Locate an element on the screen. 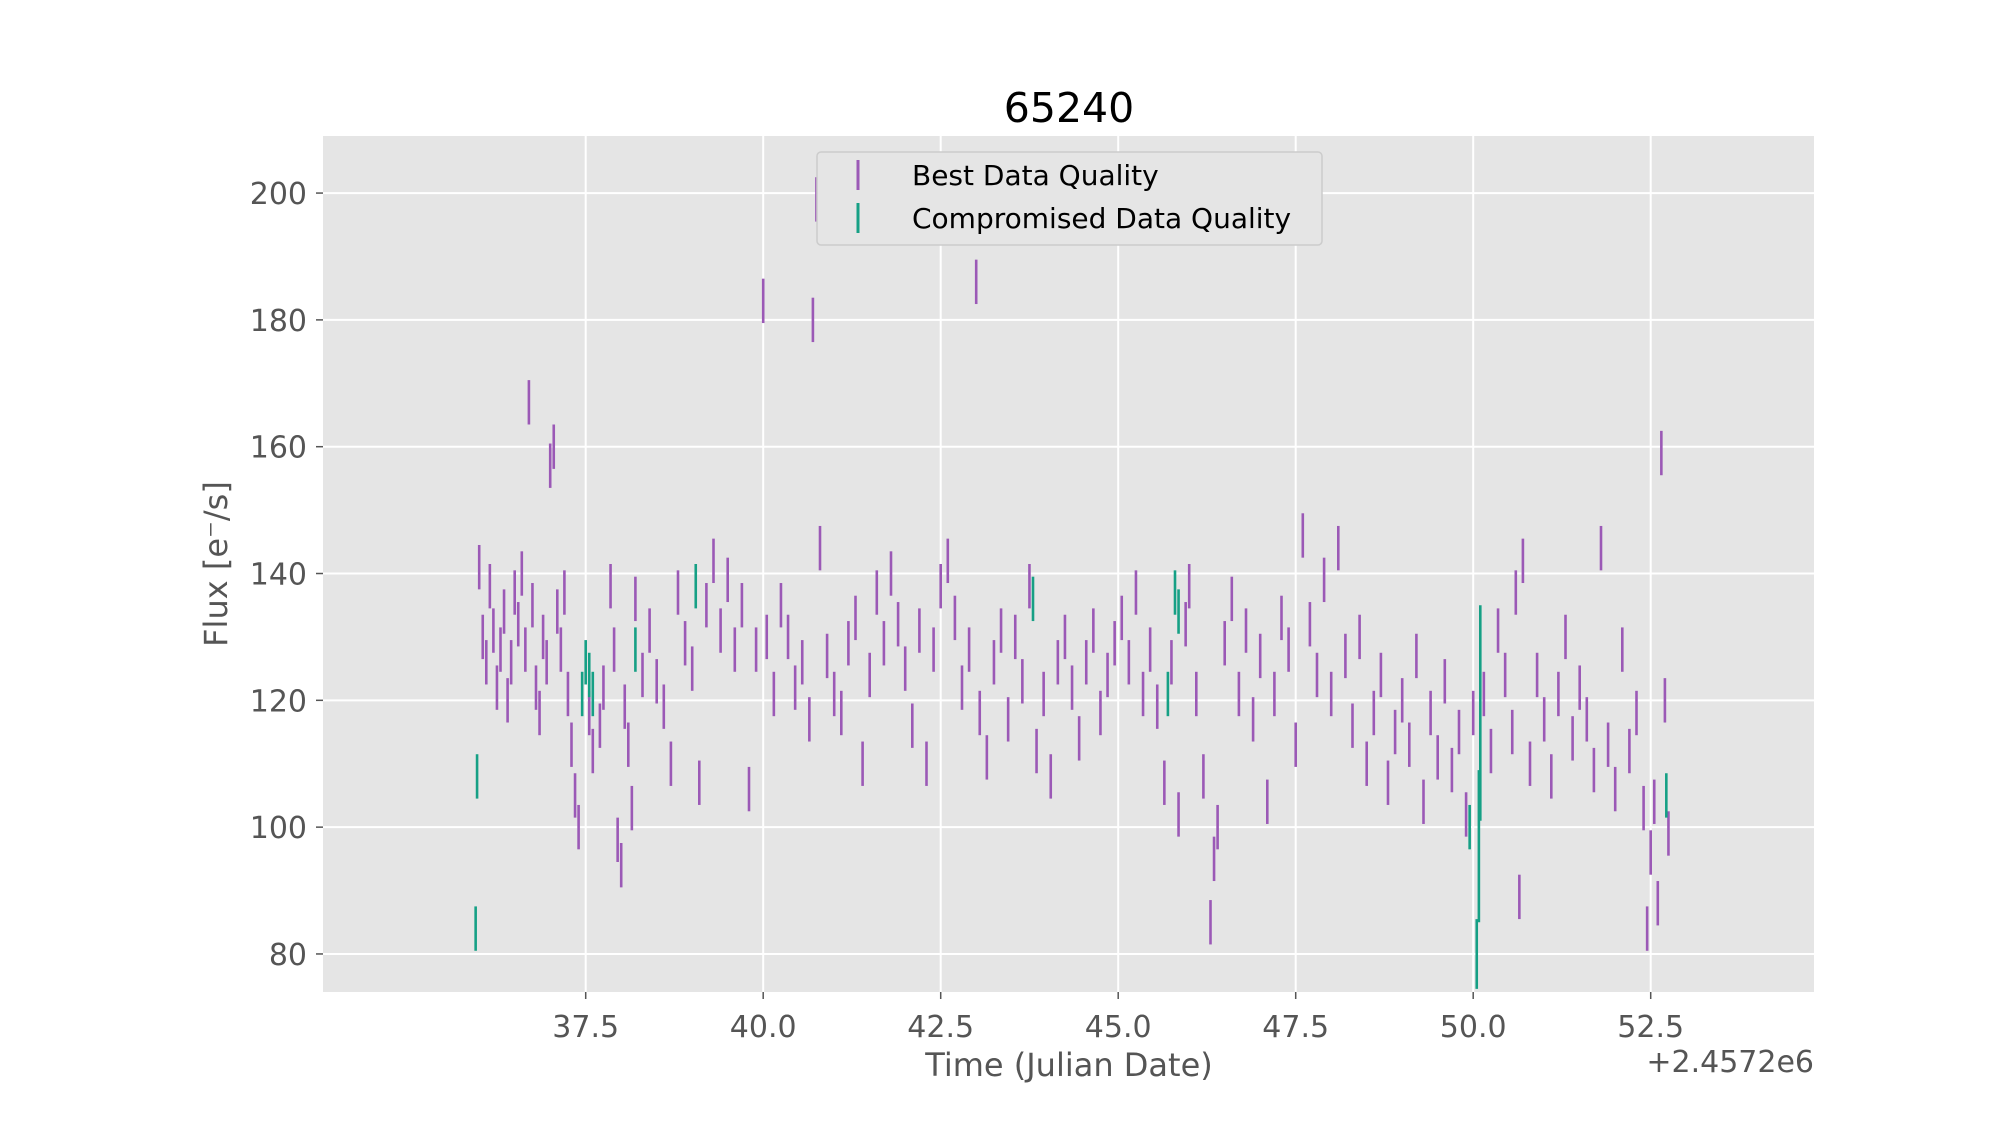 The image size is (1999, 1125). y-tick-label: 80 is located at coordinates (288, 955).